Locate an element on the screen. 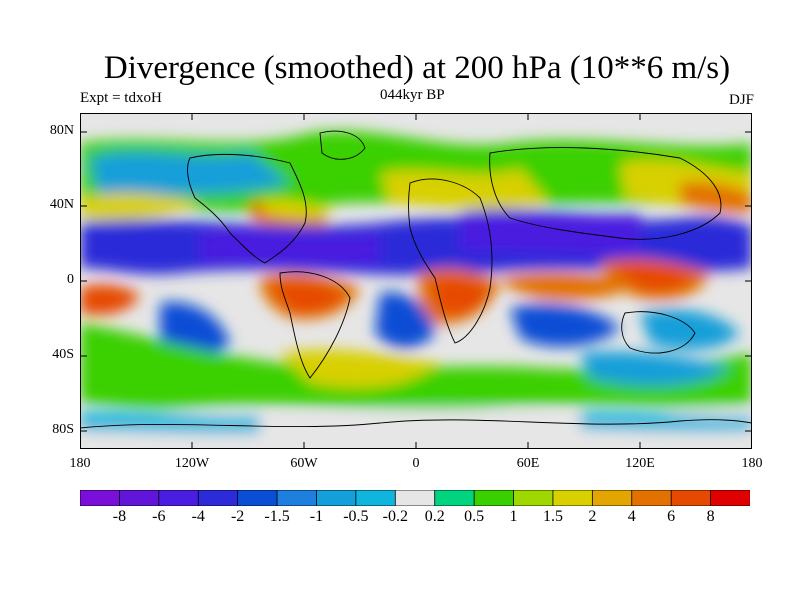  lon-tick-0: 0 is located at coordinates (416, 463).